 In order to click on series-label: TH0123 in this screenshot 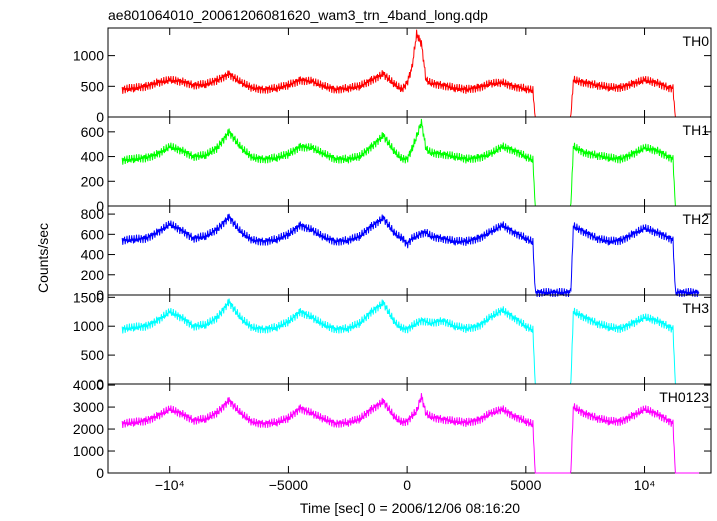, I will do `click(684, 397)`.